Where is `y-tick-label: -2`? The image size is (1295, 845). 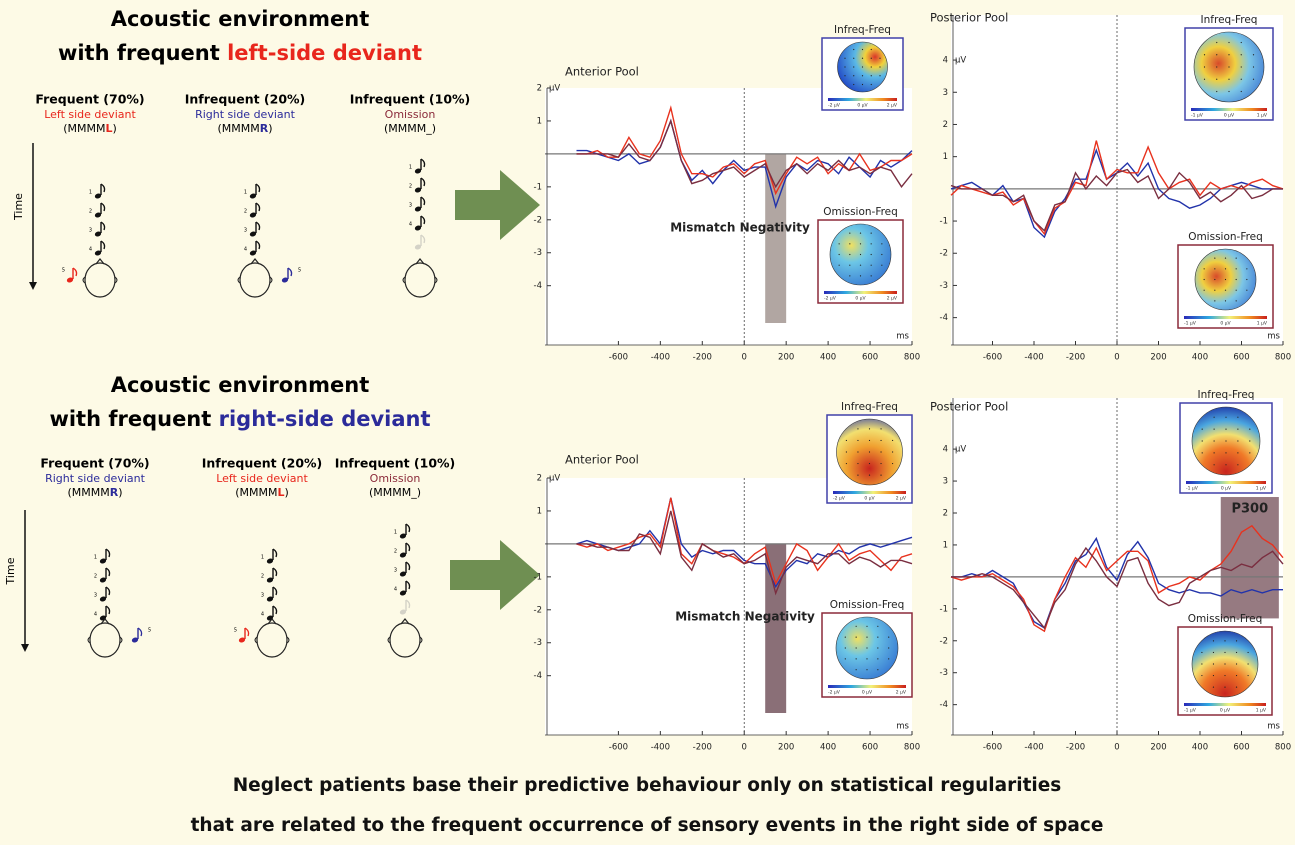
y-tick-label: -2 is located at coordinates (538, 610).